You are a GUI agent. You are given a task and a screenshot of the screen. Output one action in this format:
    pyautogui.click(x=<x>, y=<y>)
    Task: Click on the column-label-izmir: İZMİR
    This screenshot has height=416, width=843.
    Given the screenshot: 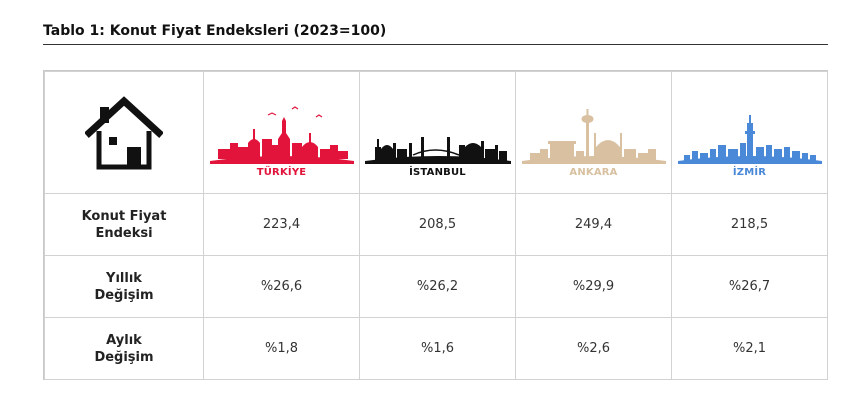 What is the action you would take?
    pyautogui.click(x=749, y=172)
    